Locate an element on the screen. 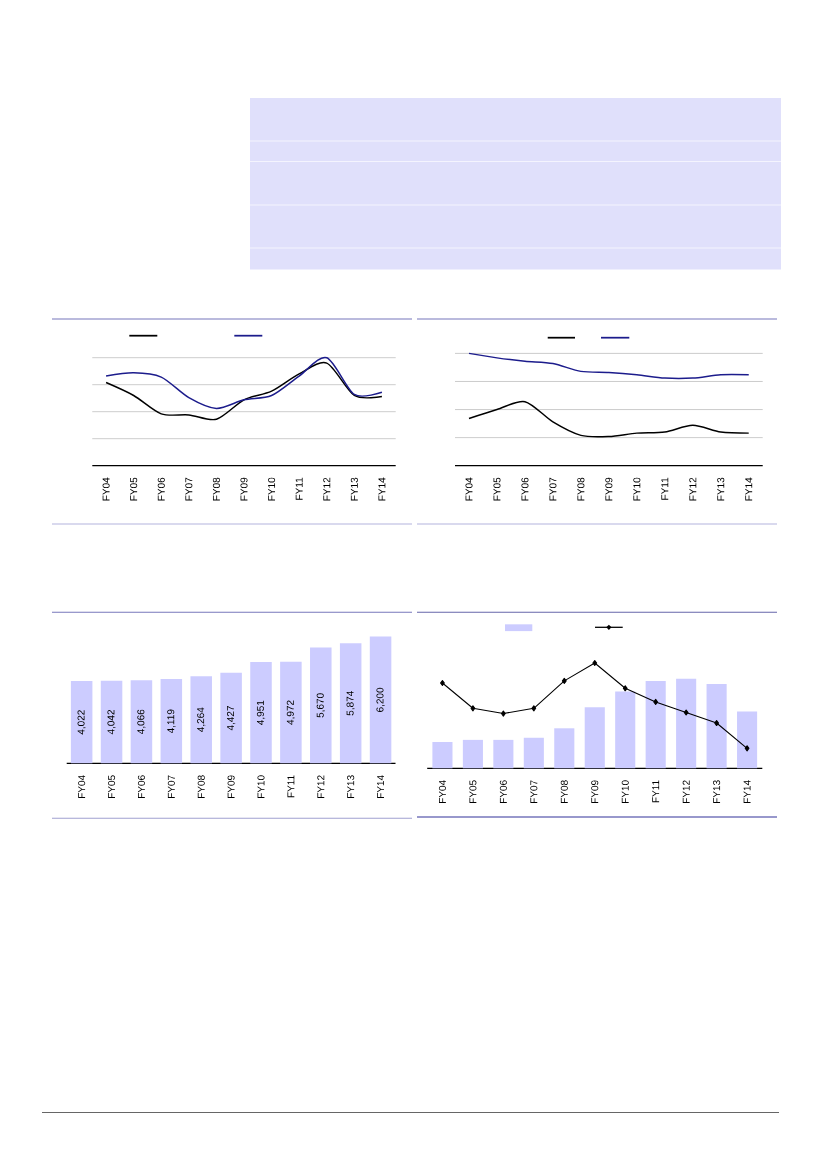  data-label: 4,119 is located at coordinates (171, 721).